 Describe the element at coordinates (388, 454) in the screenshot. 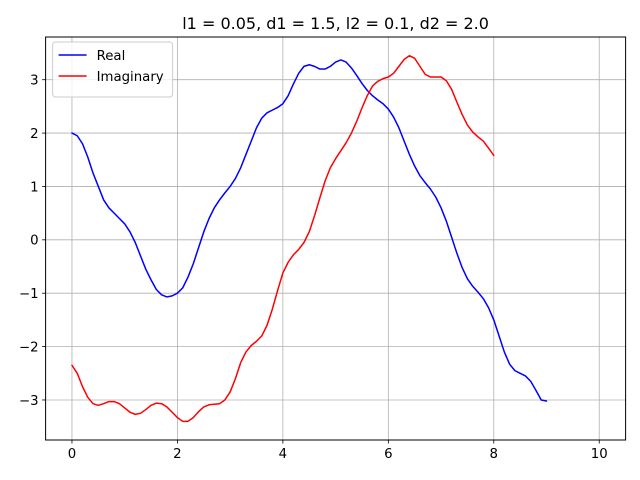

I see `x-tick-label: 6` at that location.